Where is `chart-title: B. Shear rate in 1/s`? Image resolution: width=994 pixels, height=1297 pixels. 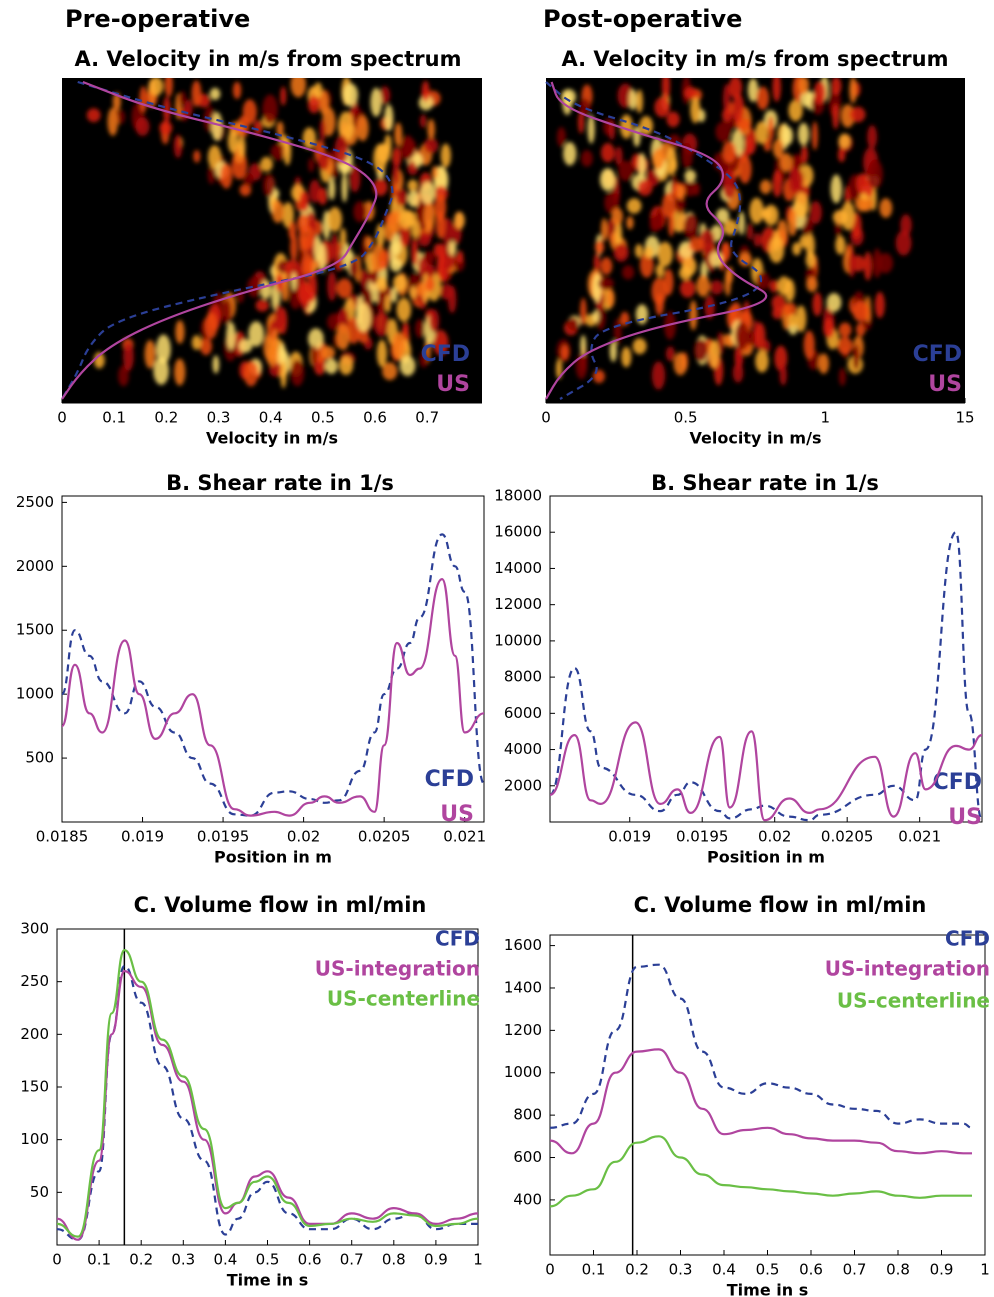 chart-title: B. Shear rate in 1/s is located at coordinates (765, 483).